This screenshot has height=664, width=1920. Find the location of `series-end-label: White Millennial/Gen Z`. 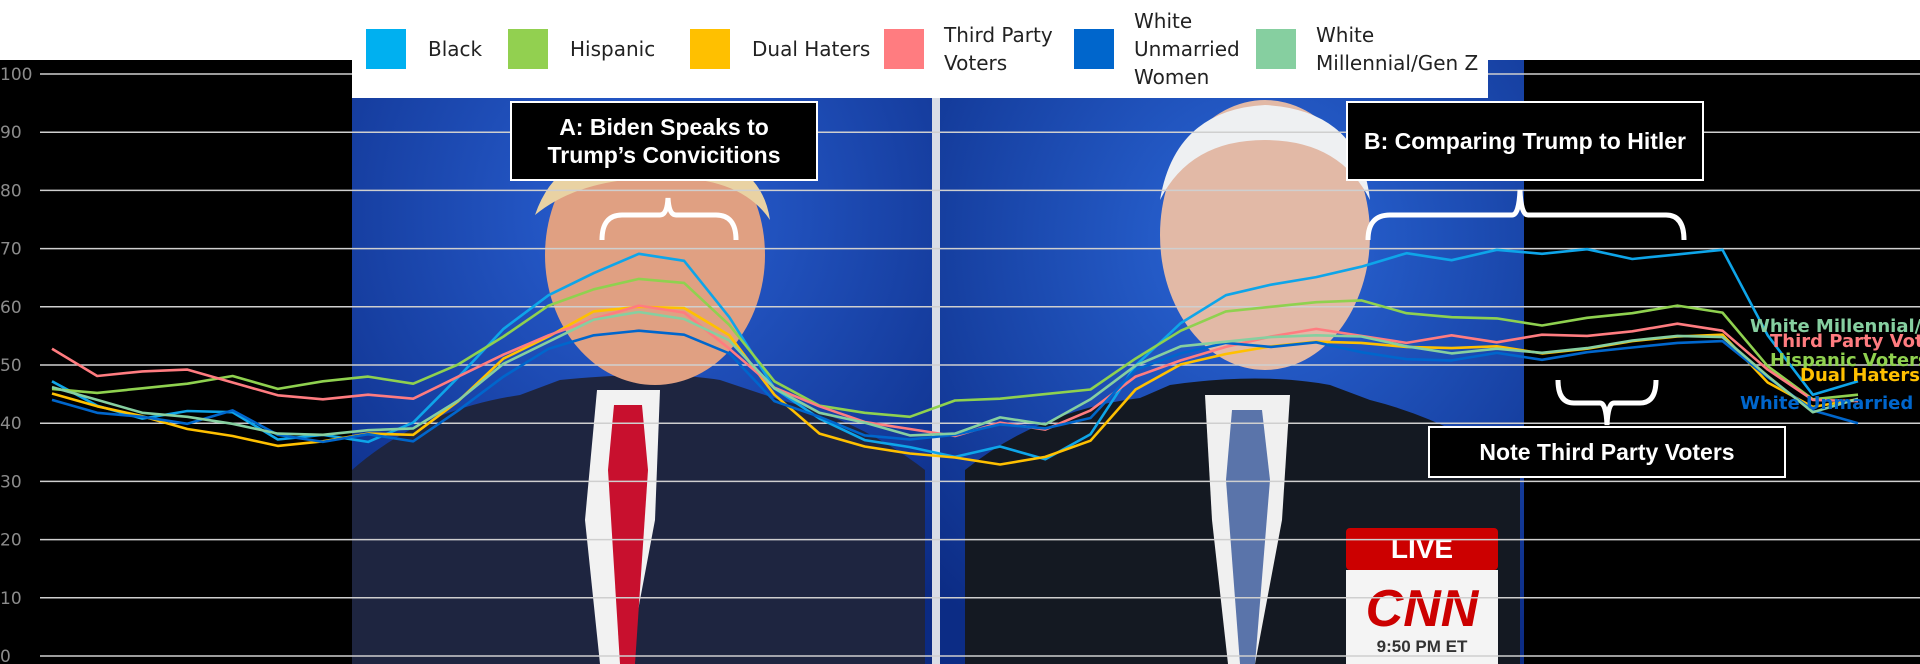

series-end-label: White Millennial/Gen Z is located at coordinates (1835, 326).